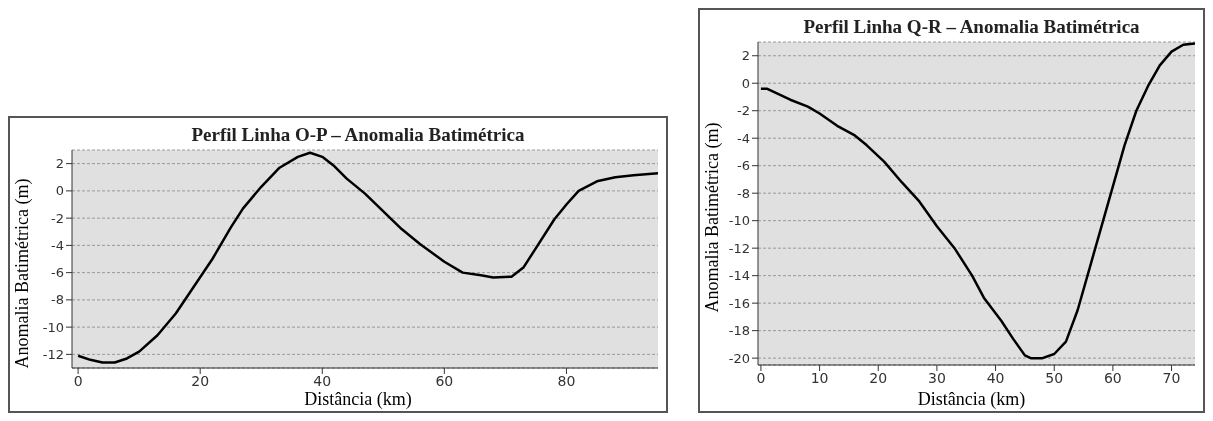 Image resolution: width=1213 pixels, height=421 pixels. Describe the element at coordinates (739, 303) in the screenshot. I see `y-tick-label: -16` at that location.